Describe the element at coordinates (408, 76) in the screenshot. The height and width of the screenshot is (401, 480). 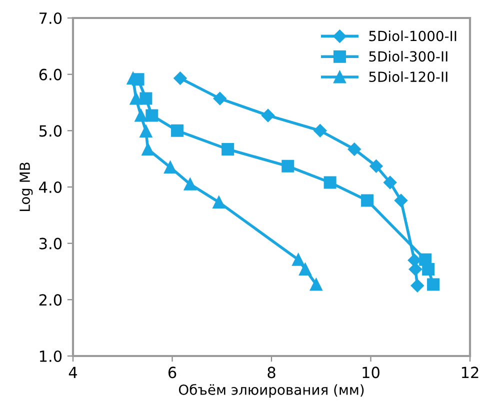
I see `legend-label: 5Diol-120-II` at that location.